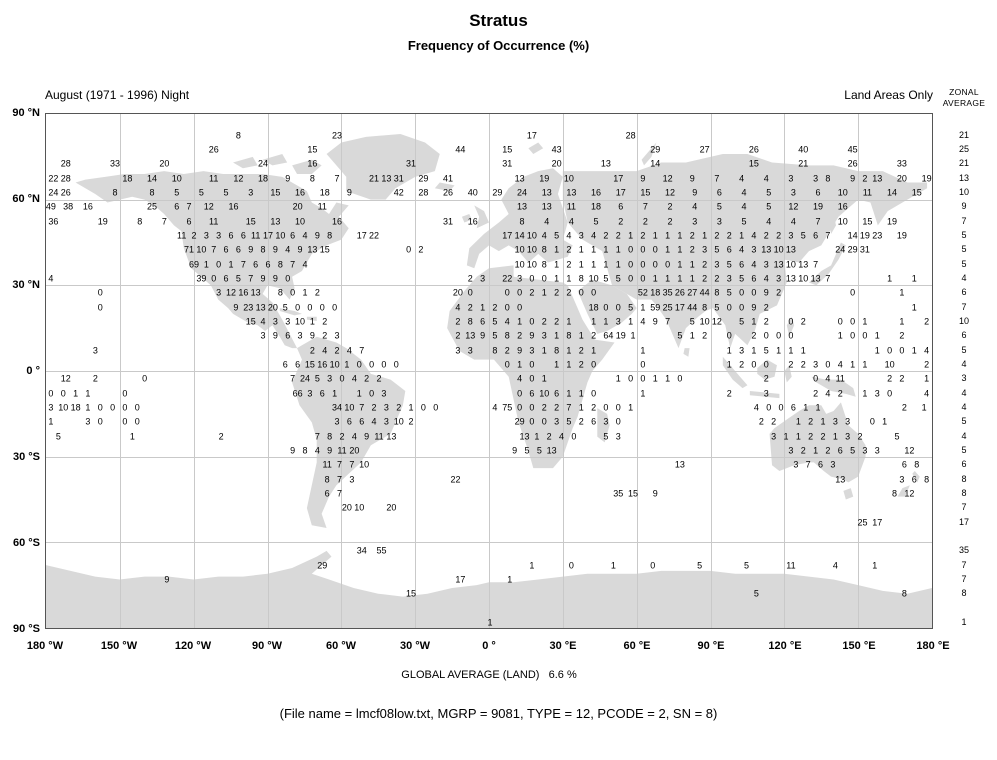 The image size is (997, 760). What do you see at coordinates (817, 442) in the screenshot?
I see `landmass-australia` at bounding box center [817, 442].